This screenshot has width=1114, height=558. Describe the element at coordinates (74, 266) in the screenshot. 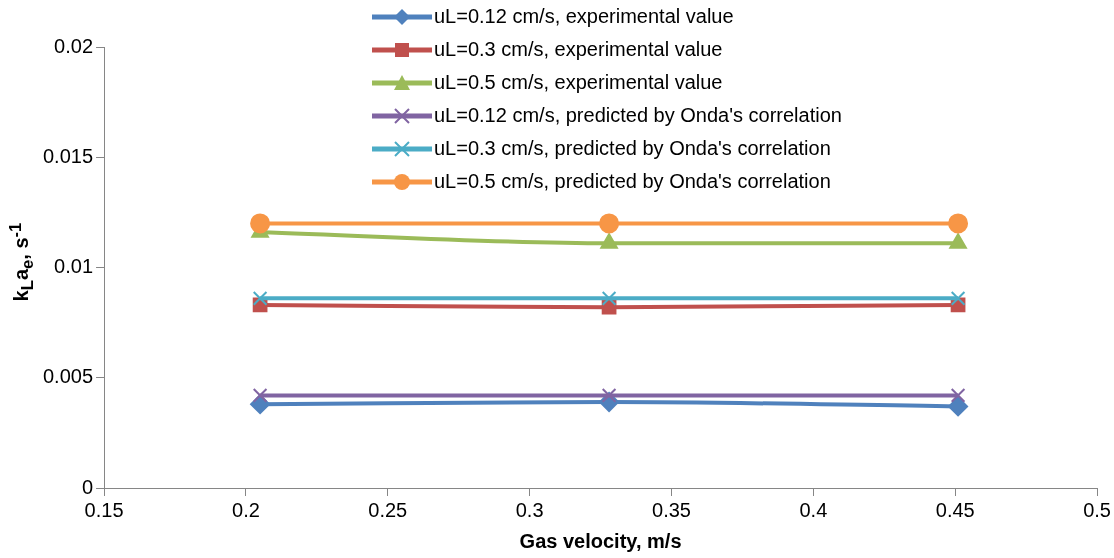

I see `y-tick-label: 0.01` at that location.